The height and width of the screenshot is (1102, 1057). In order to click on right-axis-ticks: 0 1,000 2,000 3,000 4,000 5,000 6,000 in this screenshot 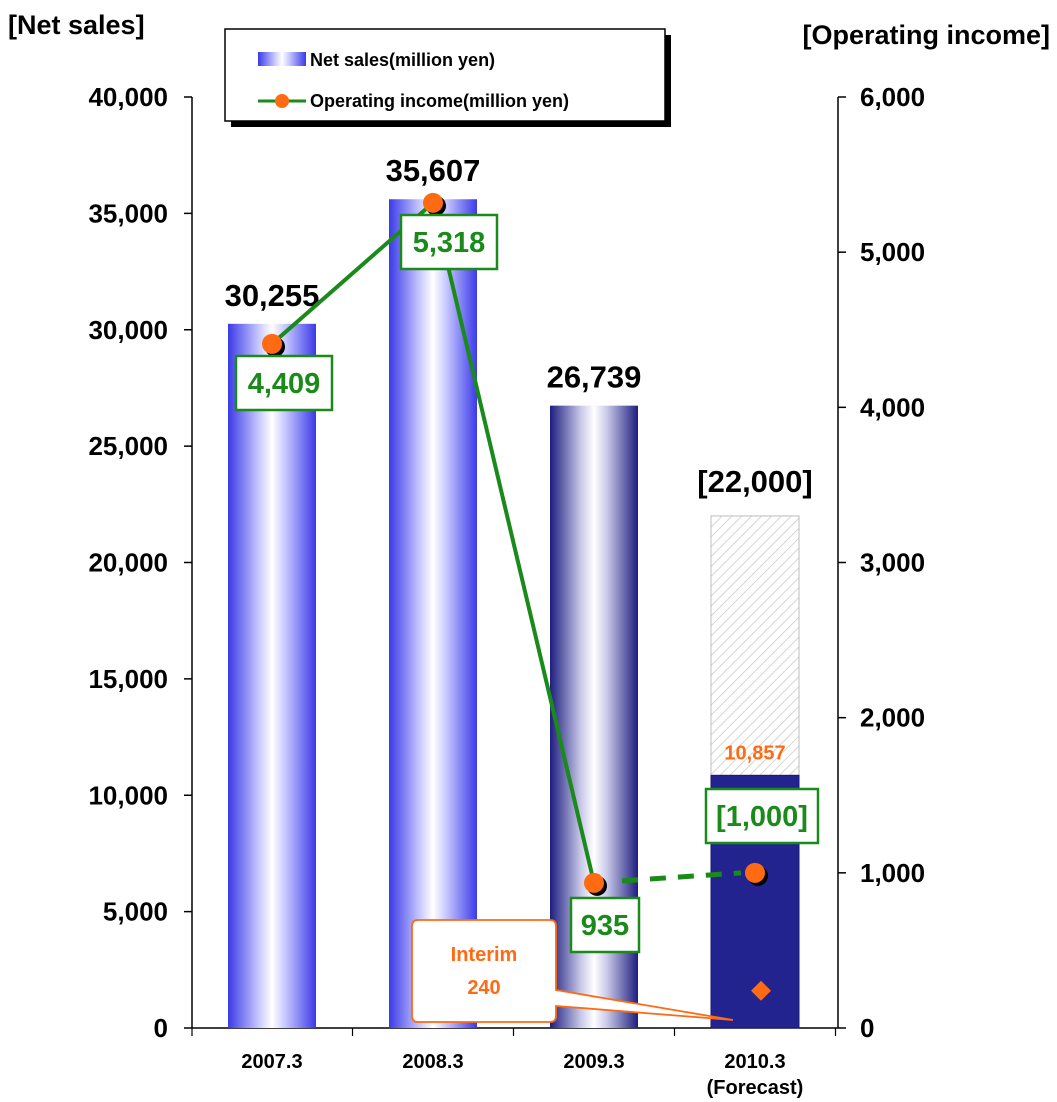, I will do `click(881, 562)`.